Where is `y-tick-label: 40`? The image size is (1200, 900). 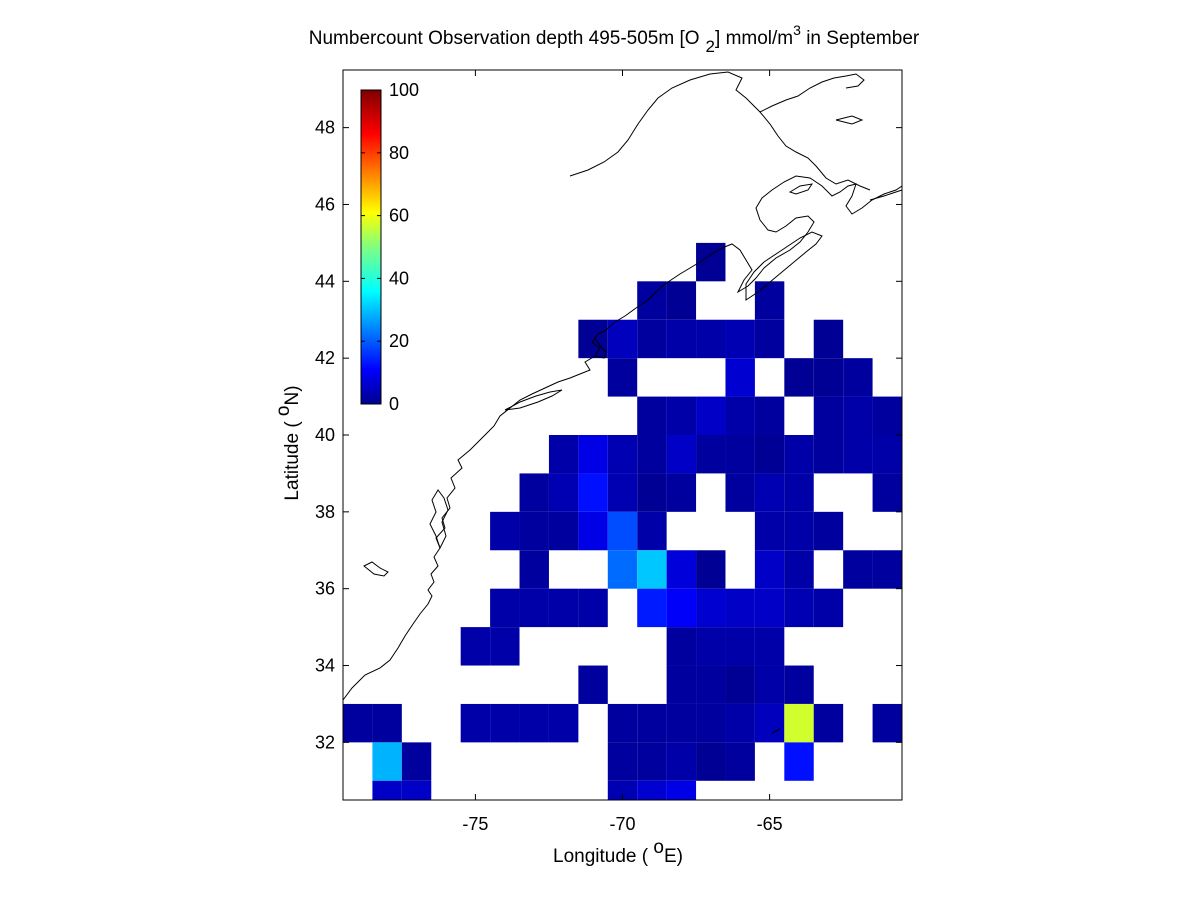 y-tick-label: 40 is located at coordinates (325, 435).